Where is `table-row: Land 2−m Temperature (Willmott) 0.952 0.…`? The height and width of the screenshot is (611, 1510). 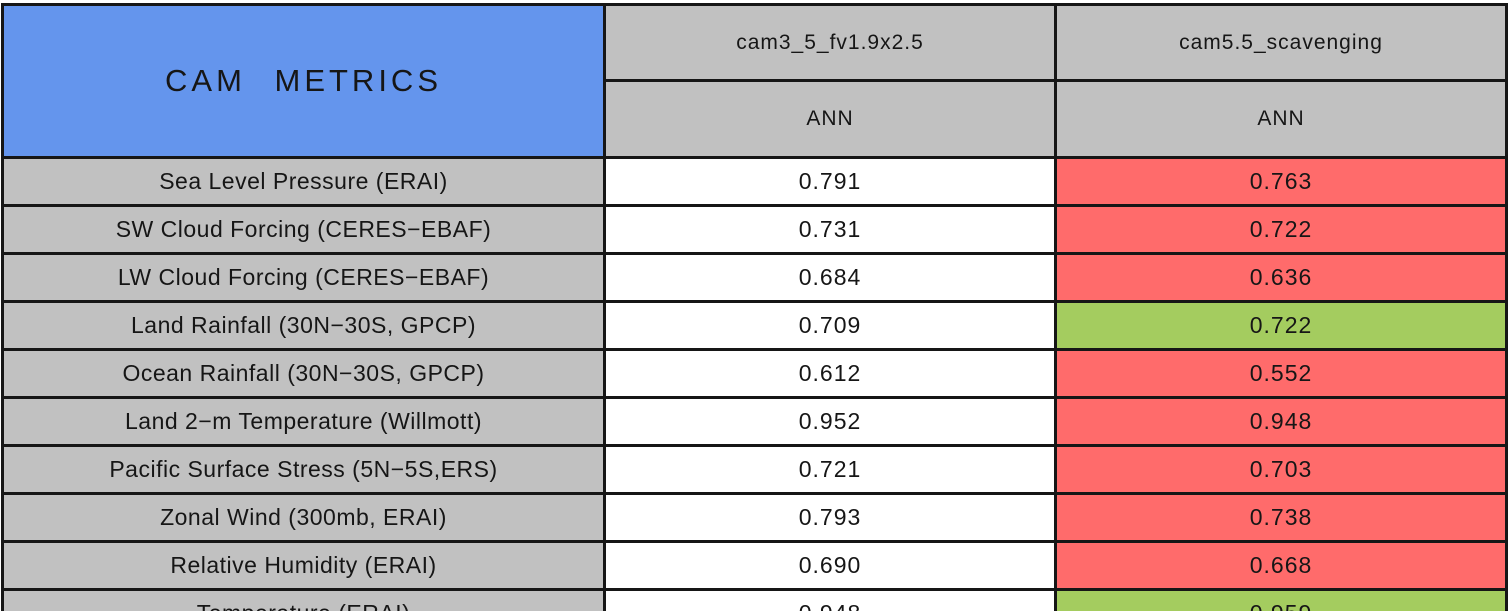 table-row: Land 2−m Temperature (Willmott) 0.952 0.… is located at coordinates (754, 421).